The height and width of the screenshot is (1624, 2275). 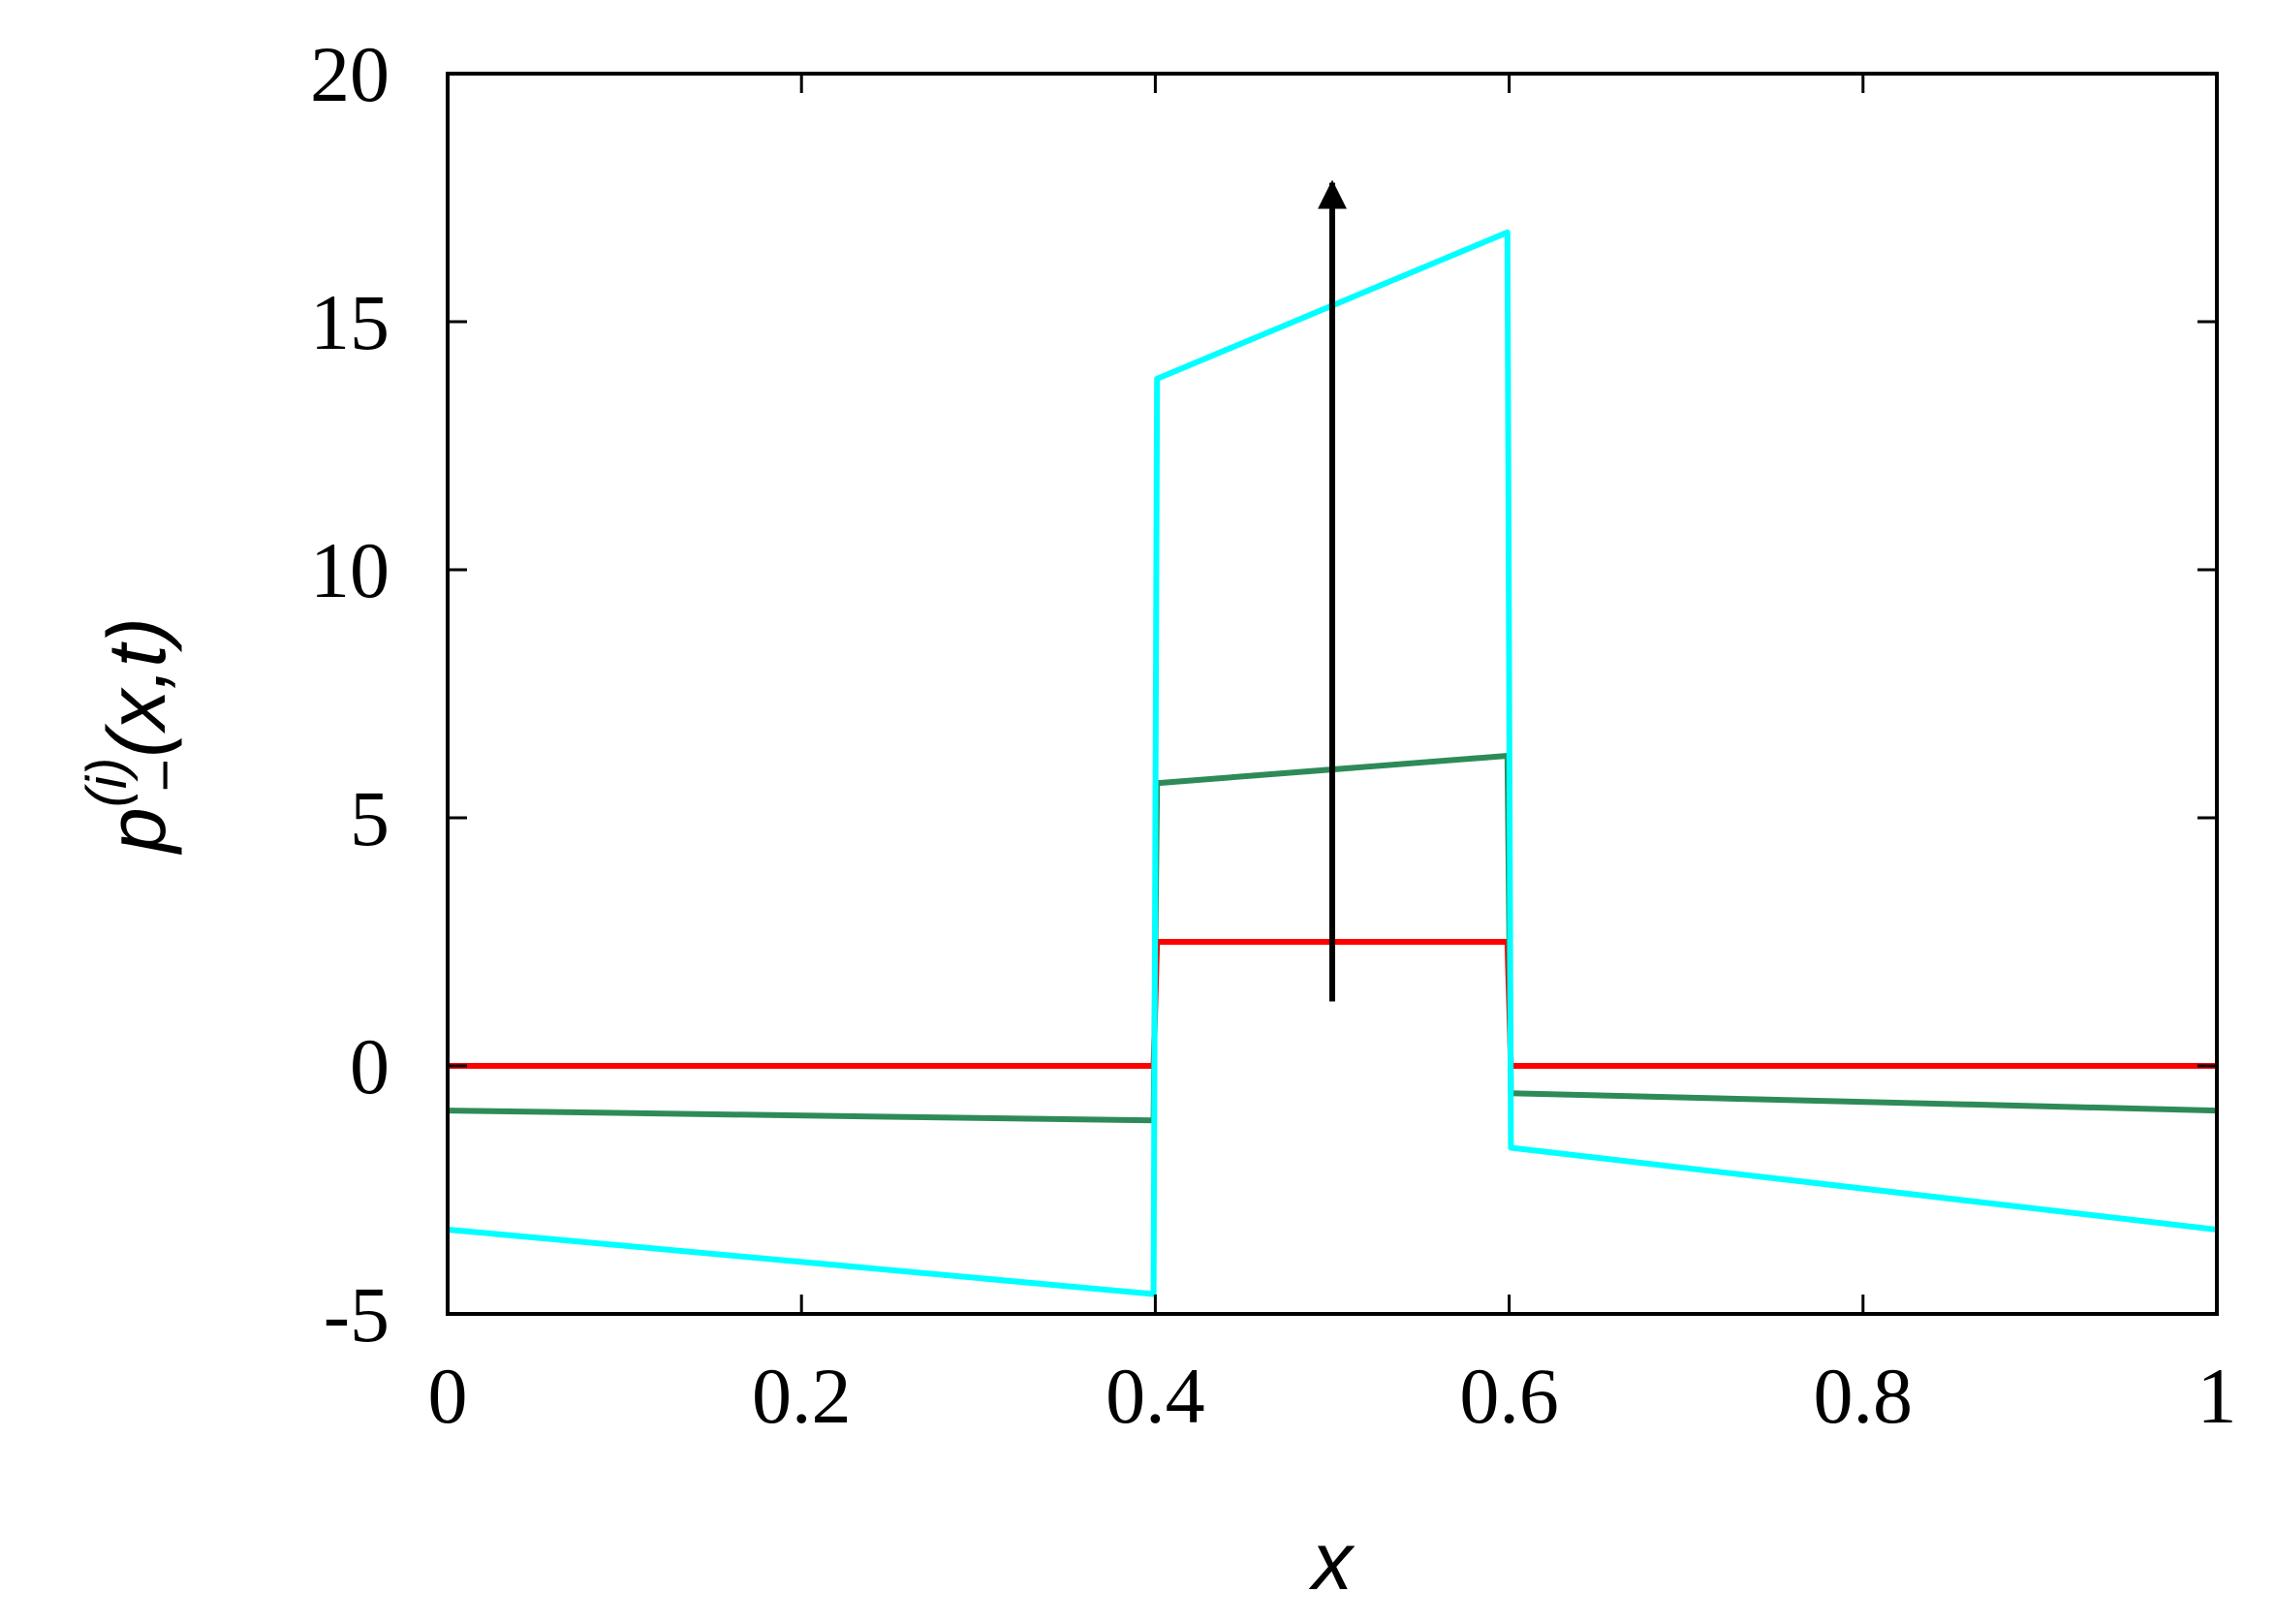 I want to click on y-tick-label: 15, so click(x=350, y=322).